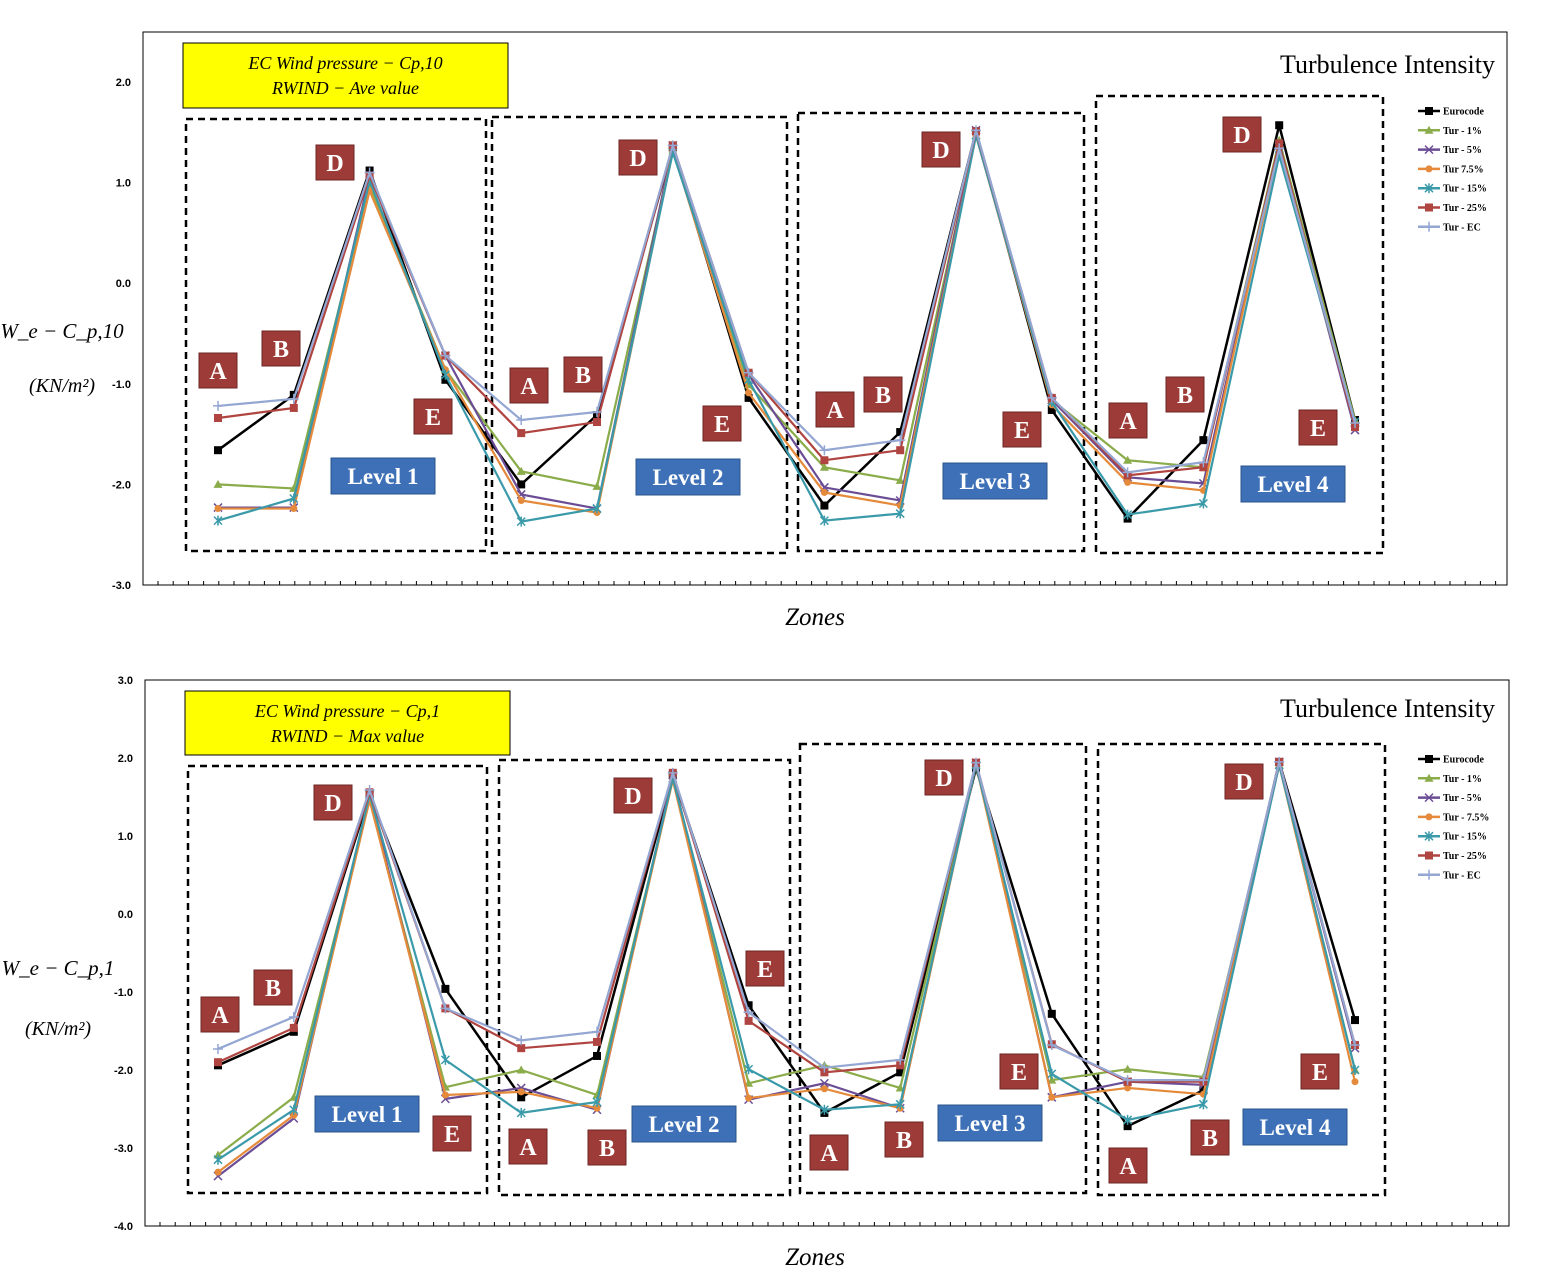 The height and width of the screenshot is (1274, 1541). I want to click on info-box-line: RWIND − Max value, so click(347, 736).